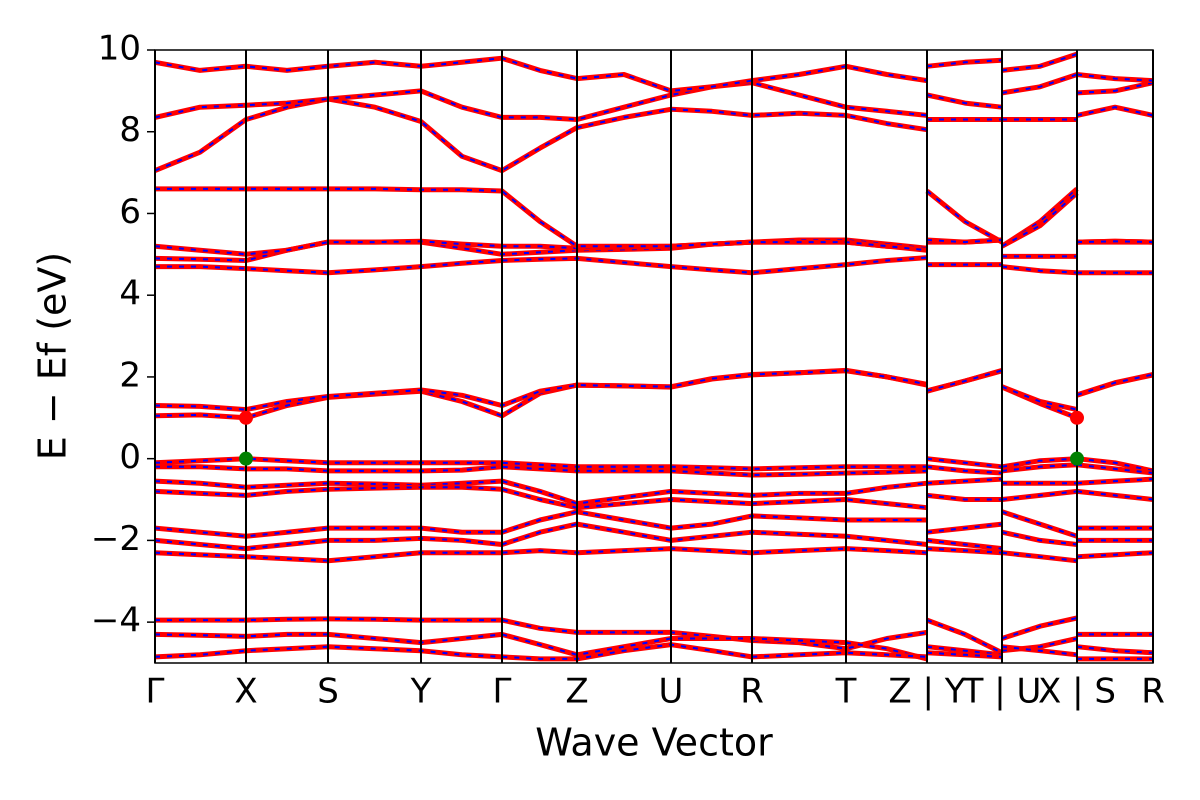  What do you see at coordinates (130, 375) in the screenshot?
I see `y-tick-label: 2` at bounding box center [130, 375].